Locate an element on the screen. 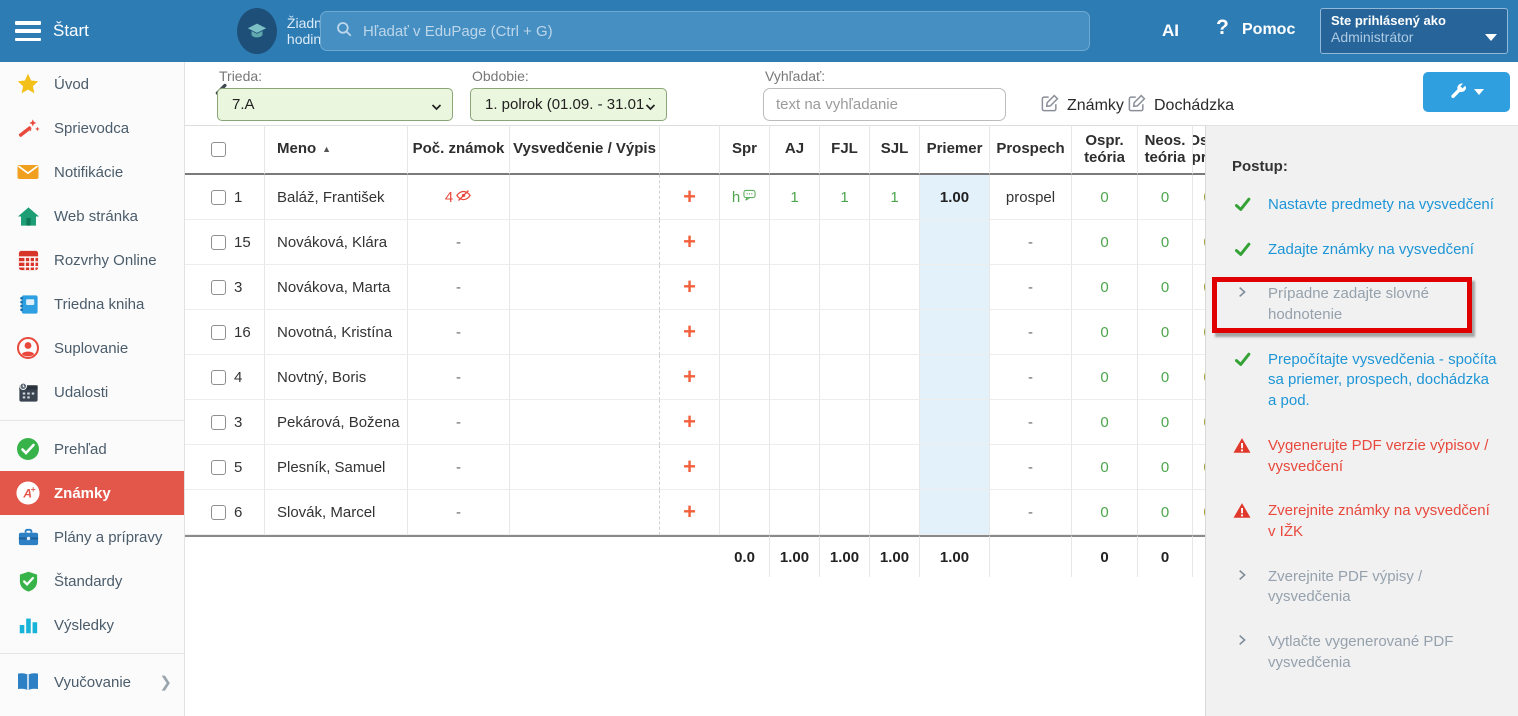  notebook-icon is located at coordinates (28, 304).